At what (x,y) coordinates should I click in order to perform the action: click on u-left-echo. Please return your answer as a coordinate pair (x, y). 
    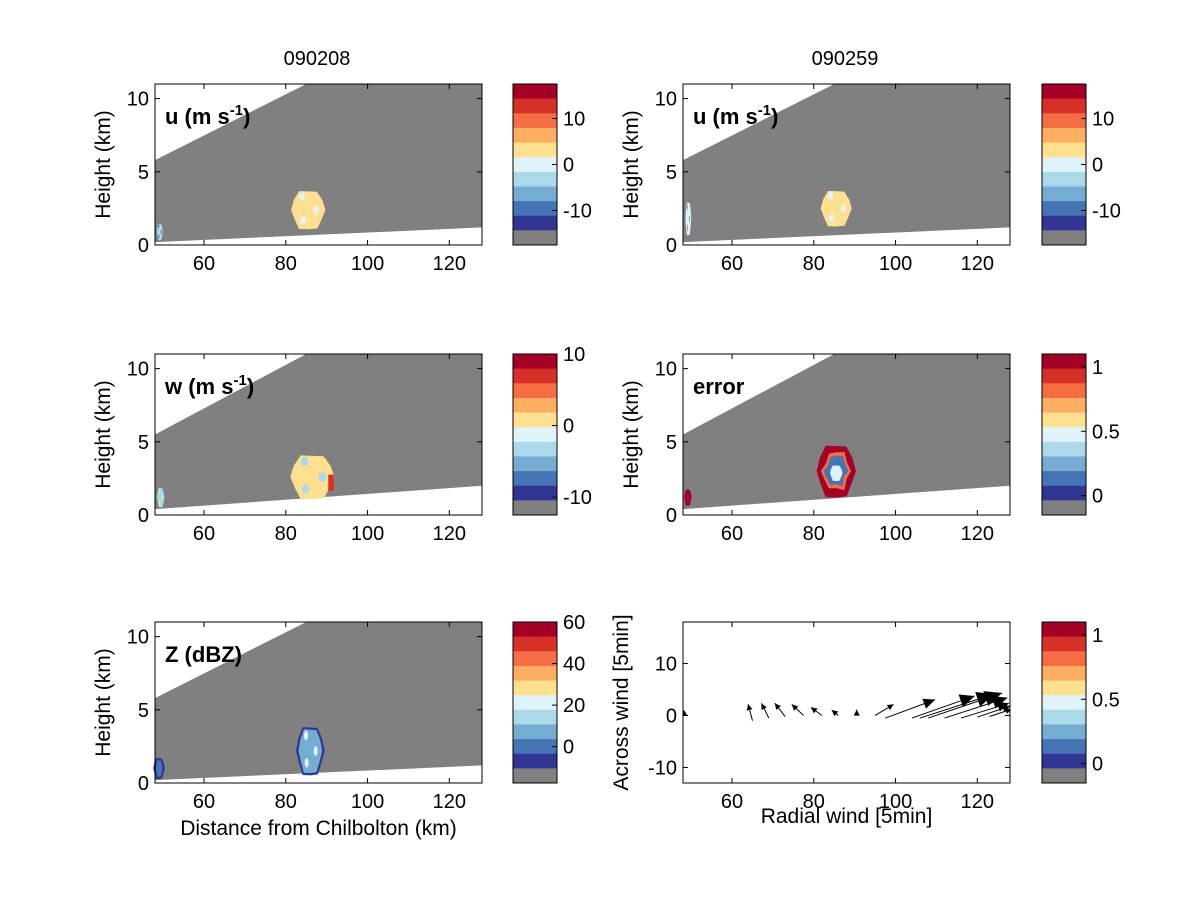
    Looking at the image, I should click on (160, 232).